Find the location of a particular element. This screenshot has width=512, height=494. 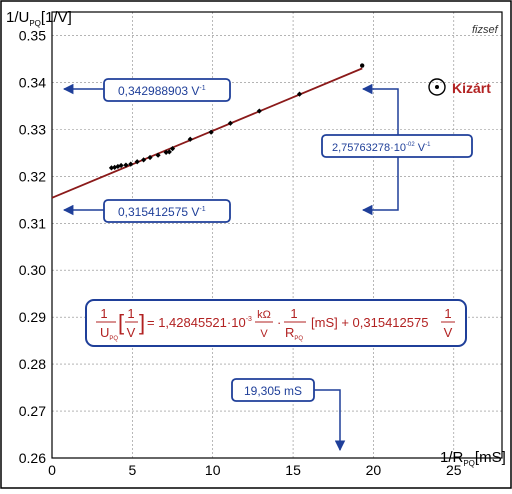

x-tick-label: 10 is located at coordinates (213, 470).